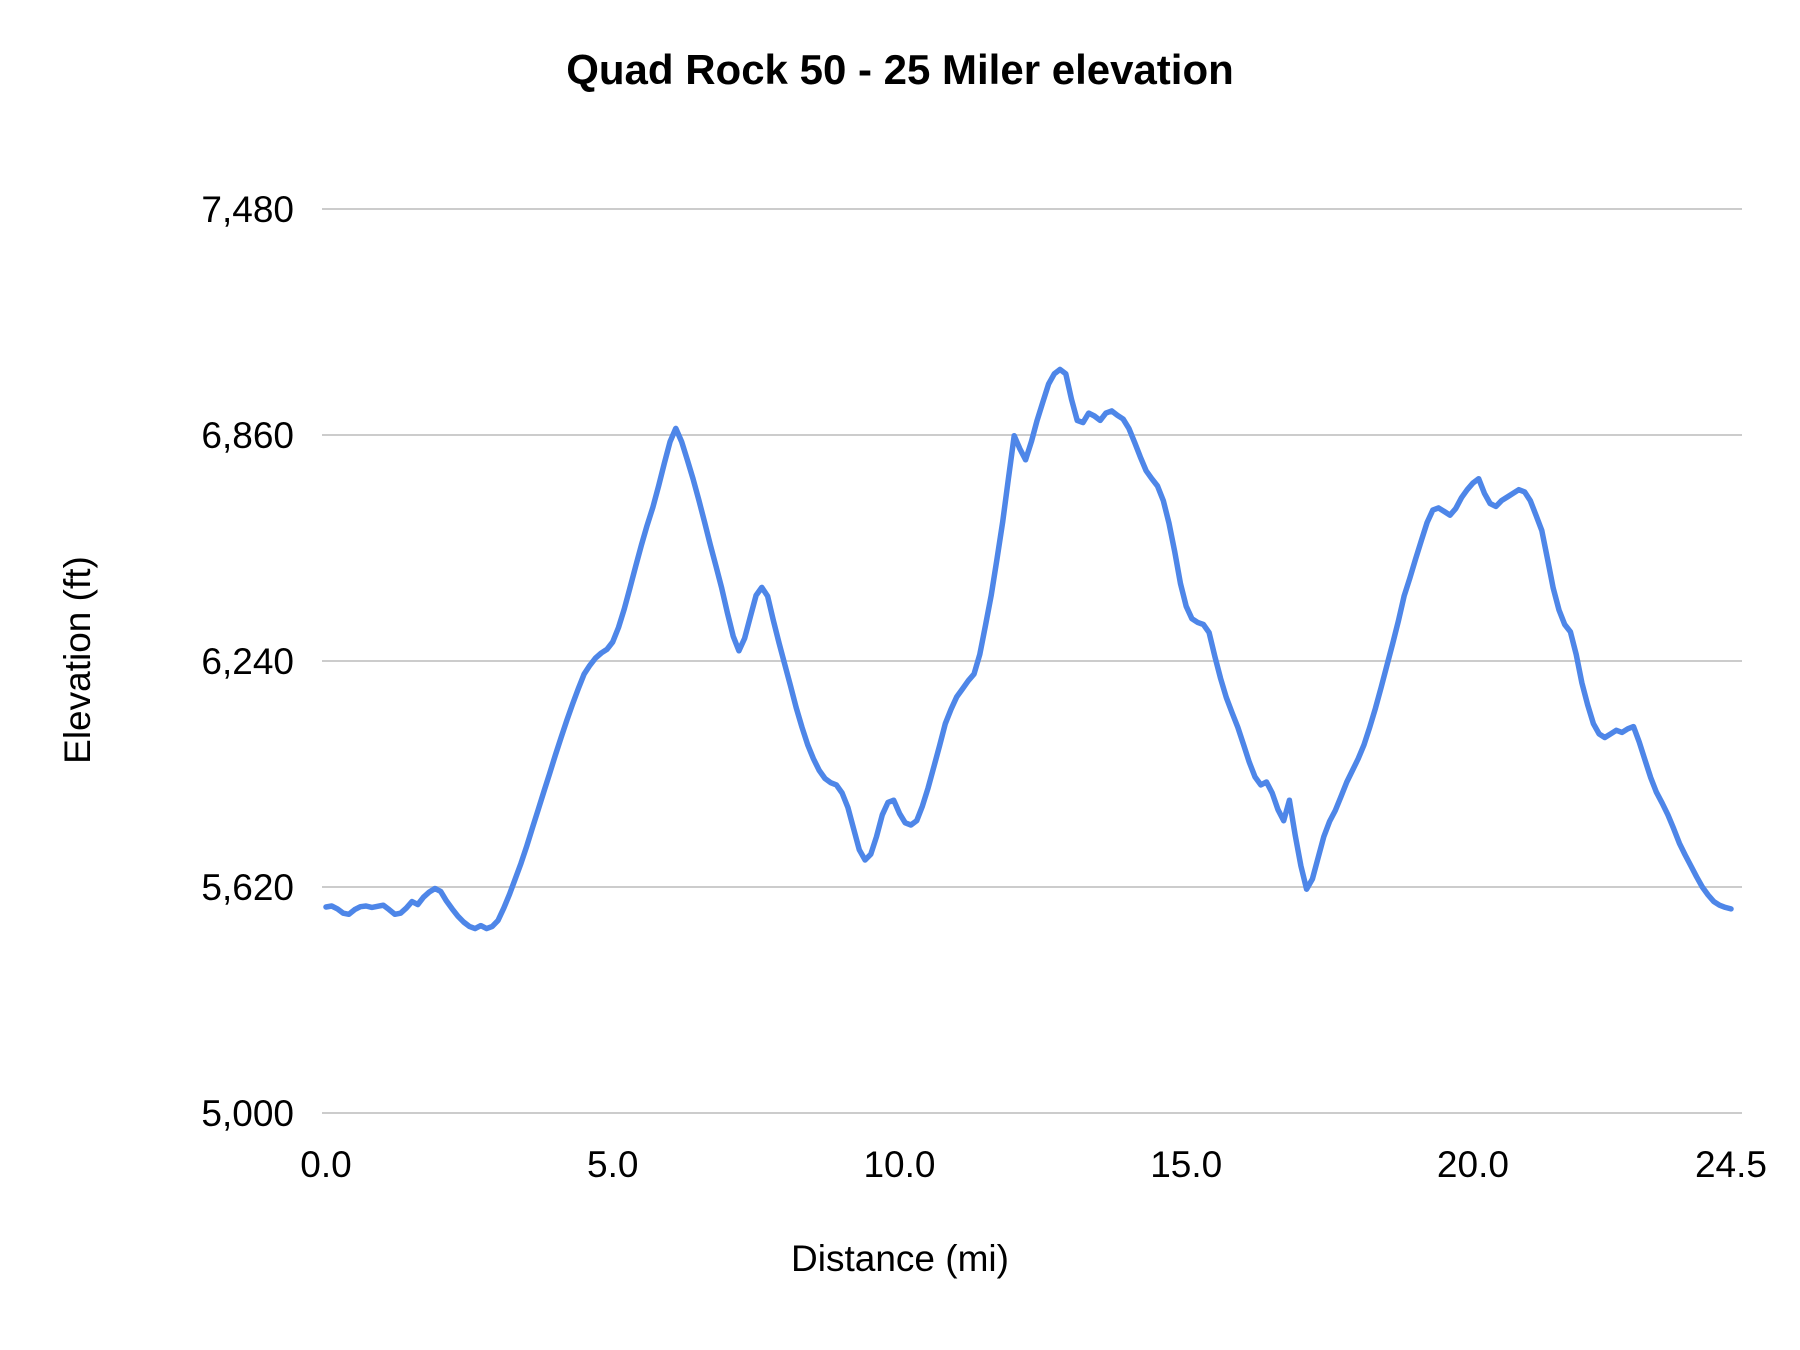 Image resolution: width=1800 pixels, height=1350 pixels. I want to click on x-tick-label: 15.0, so click(1186, 1164).